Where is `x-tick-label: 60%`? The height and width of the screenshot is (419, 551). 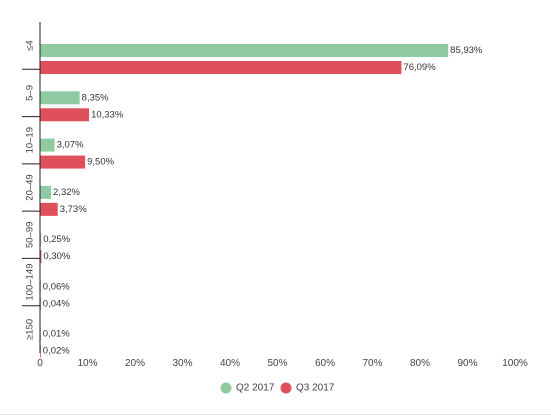
x-tick-label: 60% is located at coordinates (325, 363).